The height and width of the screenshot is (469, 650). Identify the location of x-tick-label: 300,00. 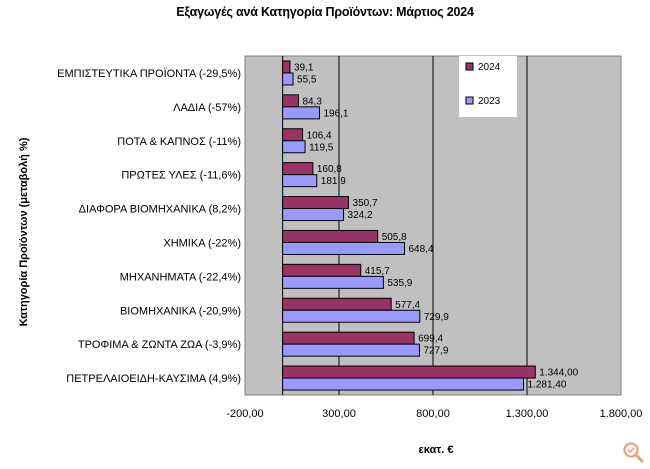
(339, 414).